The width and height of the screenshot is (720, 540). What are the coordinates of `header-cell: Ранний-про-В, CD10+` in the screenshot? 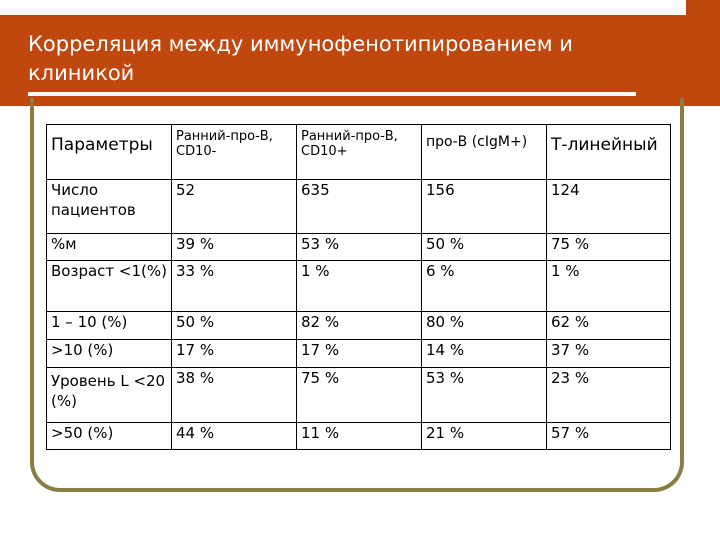 It's located at (359, 152).